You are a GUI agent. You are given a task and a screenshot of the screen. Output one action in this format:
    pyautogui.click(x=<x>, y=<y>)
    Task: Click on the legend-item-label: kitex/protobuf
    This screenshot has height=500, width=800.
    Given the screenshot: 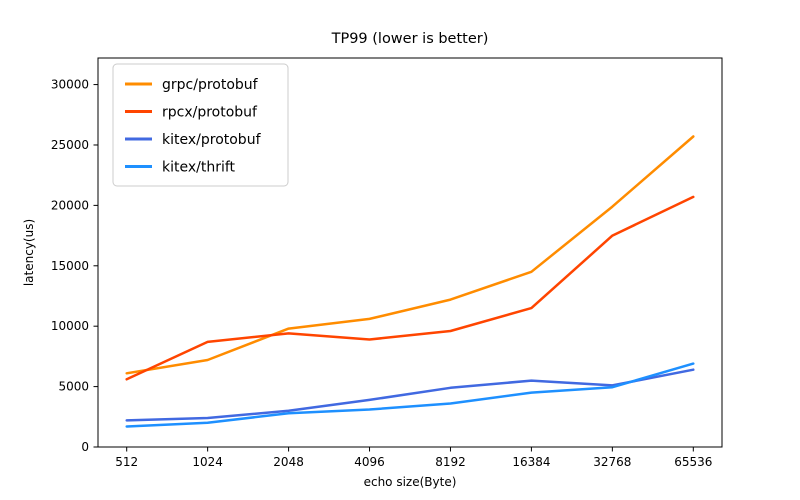 What is the action you would take?
    pyautogui.click(x=212, y=140)
    